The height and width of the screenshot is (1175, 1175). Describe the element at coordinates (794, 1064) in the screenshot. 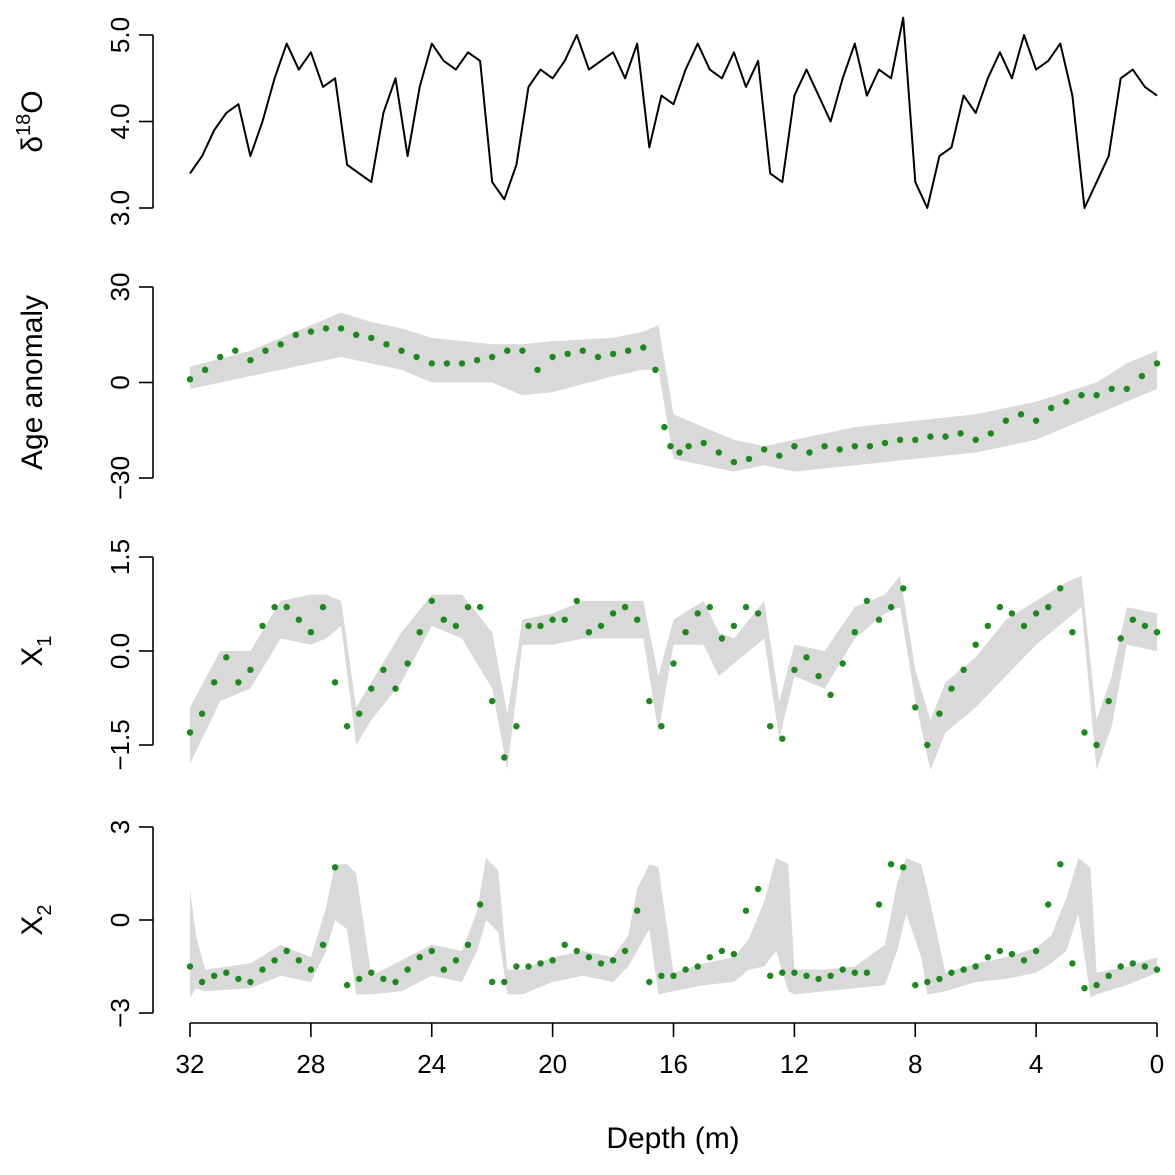

I see `x-tick-label: 12` at that location.